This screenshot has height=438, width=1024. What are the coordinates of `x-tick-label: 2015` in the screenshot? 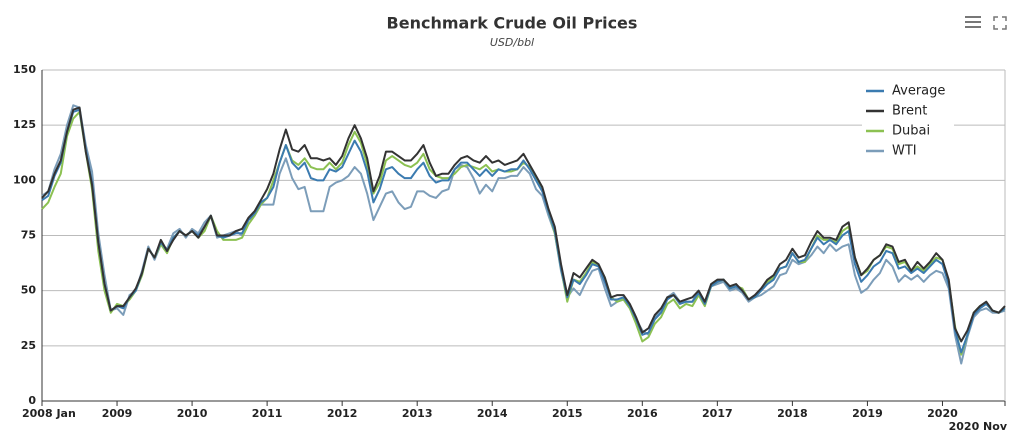 It's located at (567, 413).